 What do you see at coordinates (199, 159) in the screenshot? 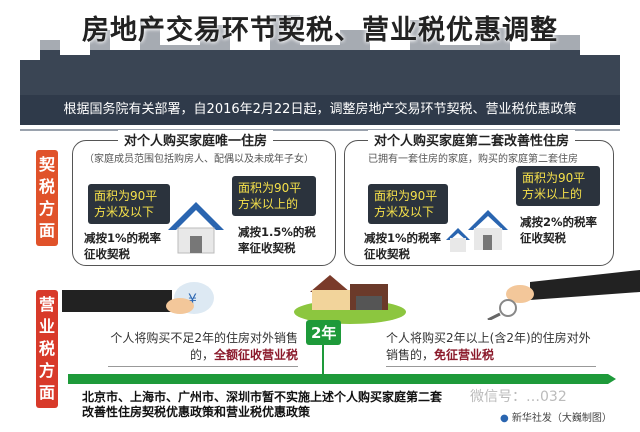
I see `first-home-note: （家庭成员范围包括购房人、配偶以及未成年子女）` at bounding box center [199, 159].